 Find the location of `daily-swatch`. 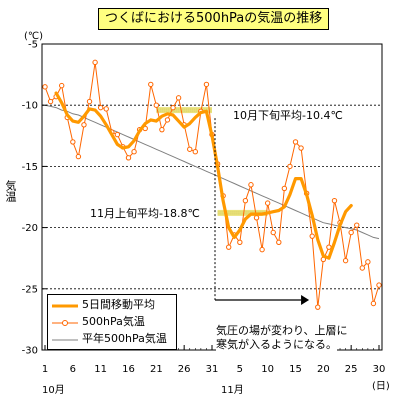

daily-swatch is located at coordinates (65, 322).